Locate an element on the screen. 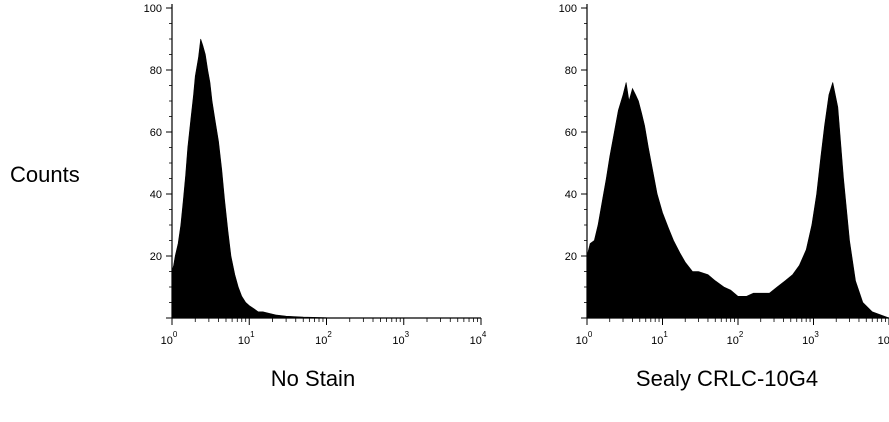 This screenshot has height=422, width=889. y-axis-label: Counts is located at coordinates (45, 174).